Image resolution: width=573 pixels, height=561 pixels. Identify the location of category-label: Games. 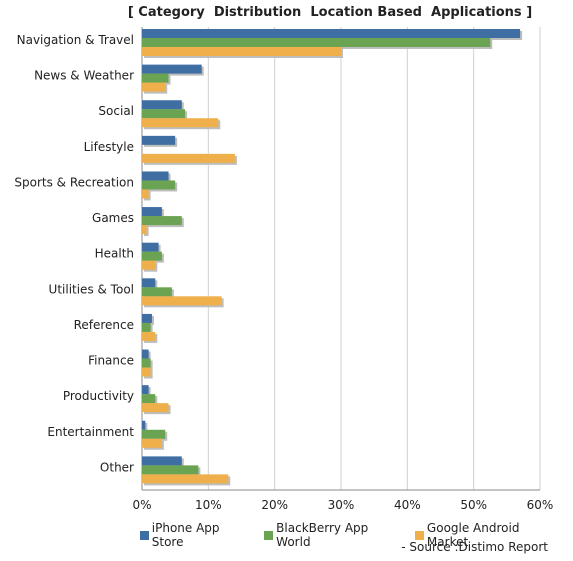
(113, 218).